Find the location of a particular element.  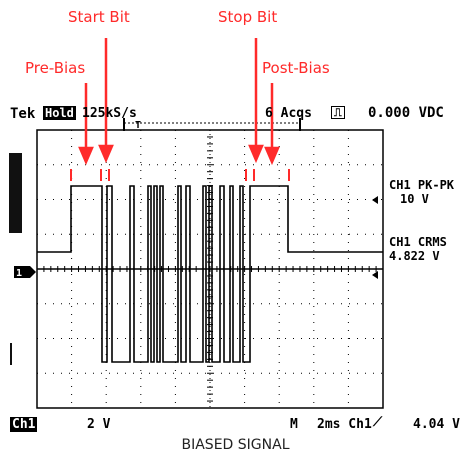

right-level-pointer is located at coordinates (375, 200).